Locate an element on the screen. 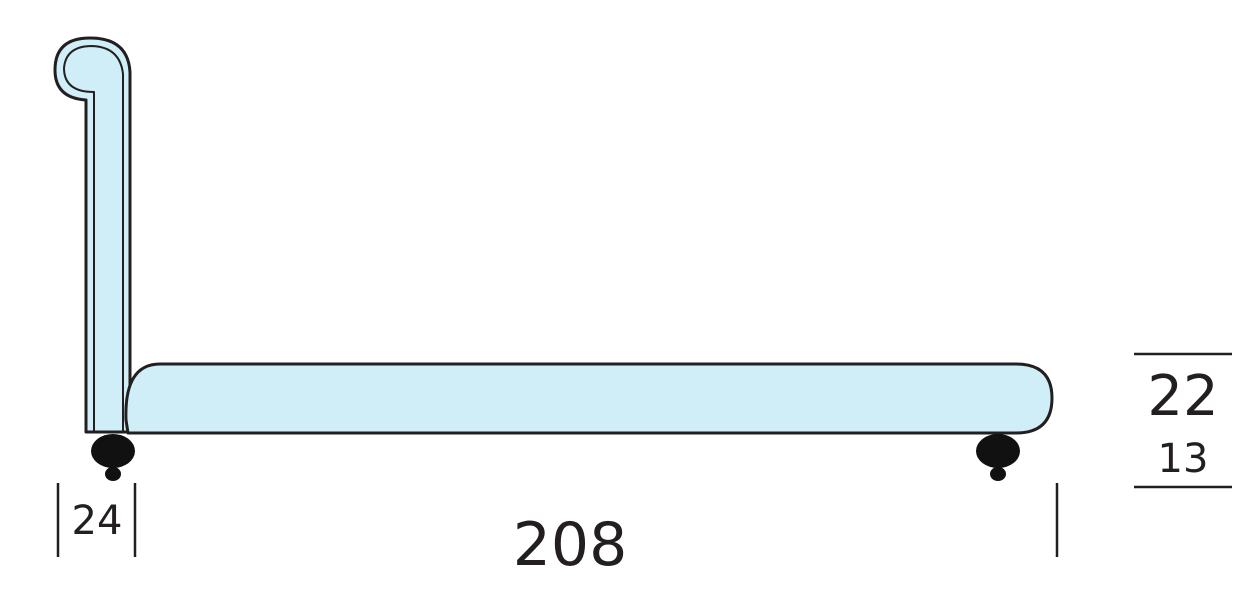 Image resolution: width=1252 pixels, height=591 pixels. rear-foot is located at coordinates (998, 457).